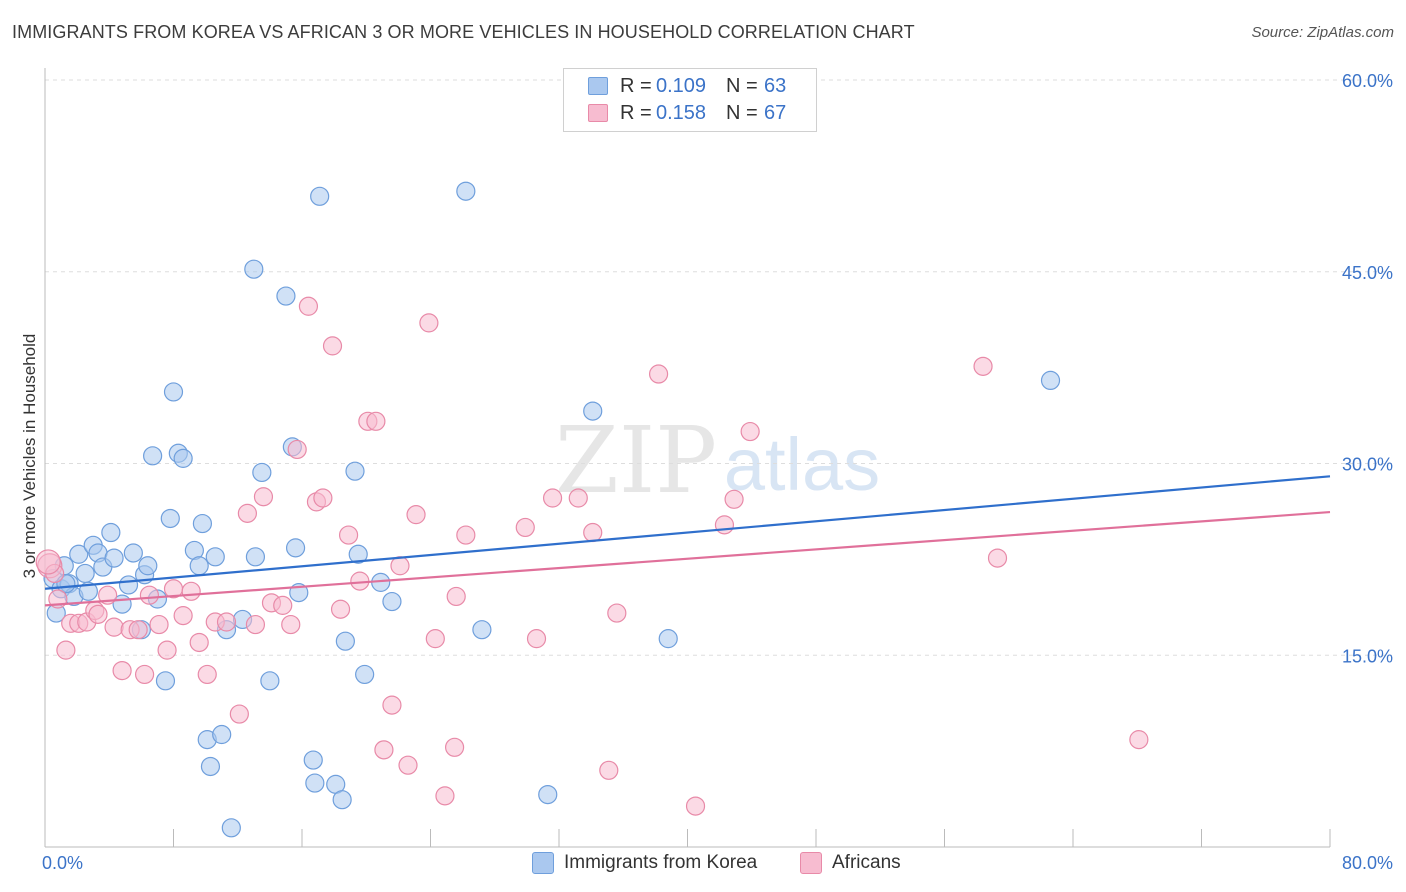 The height and width of the screenshot is (892, 1406). I want to click on y-tick-label: 30.0%, so click(1367, 465).